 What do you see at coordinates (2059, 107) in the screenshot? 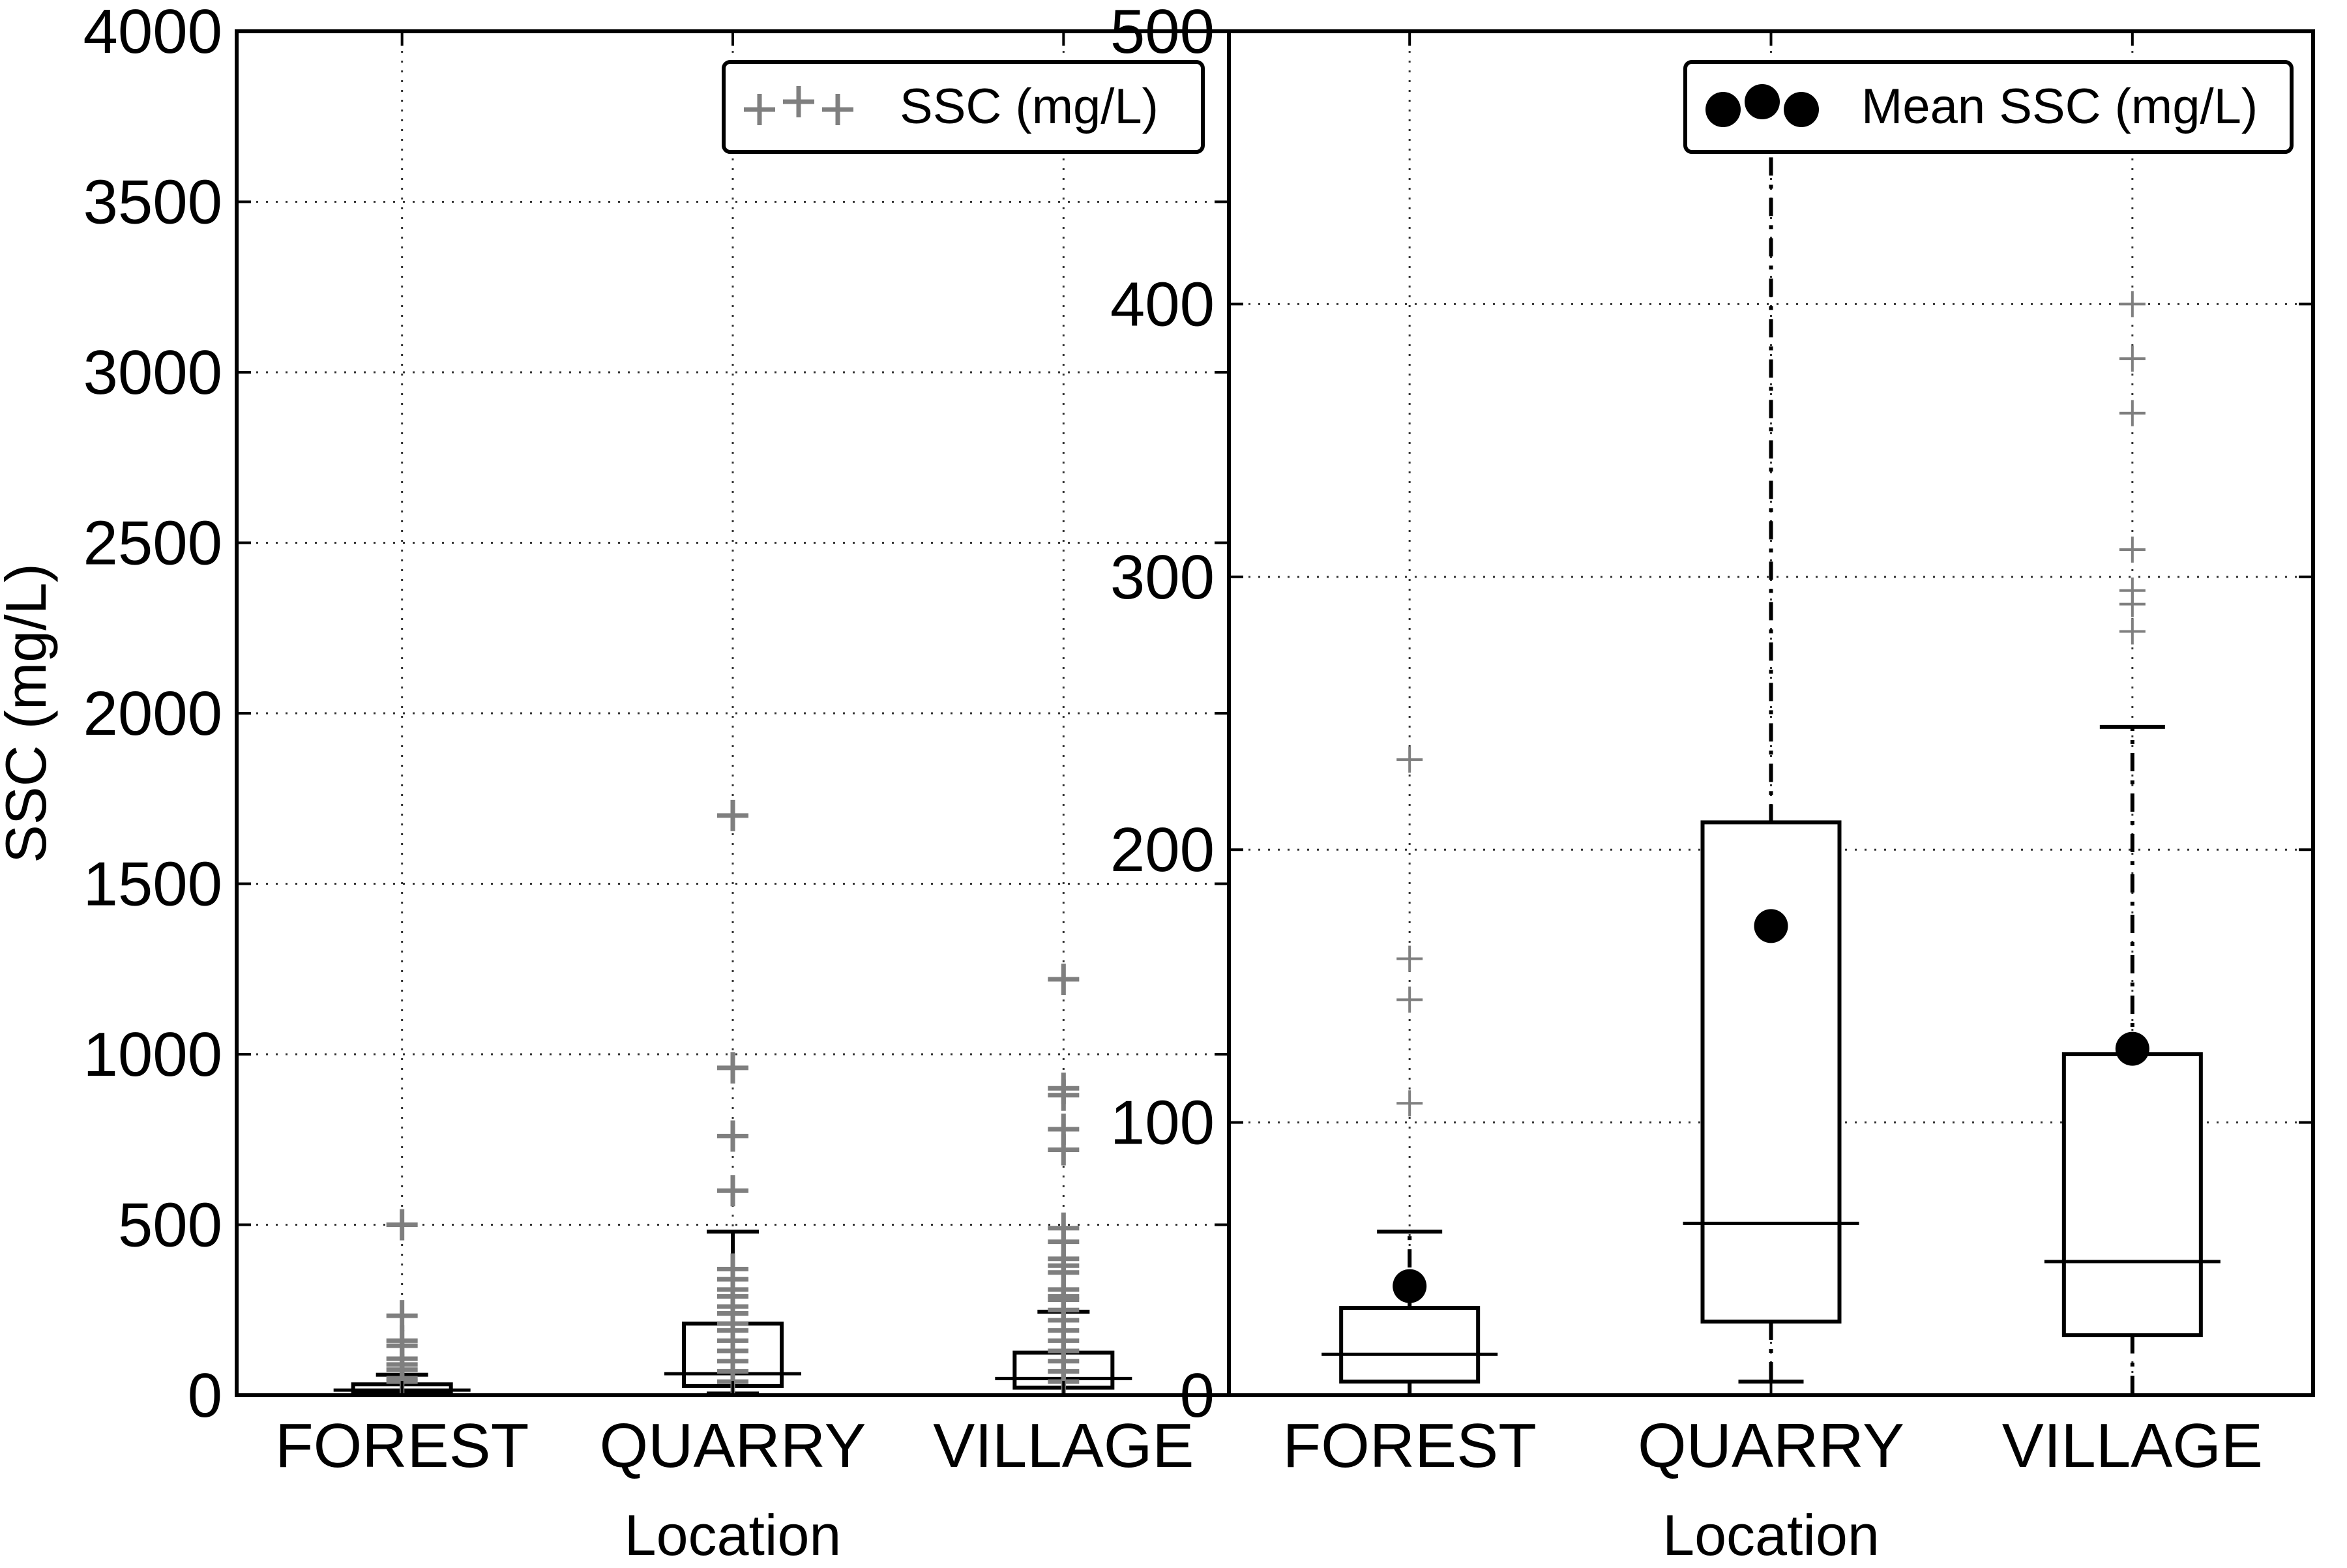
I see `right-legend-label: Mean SSC (mg/L)` at bounding box center [2059, 107].